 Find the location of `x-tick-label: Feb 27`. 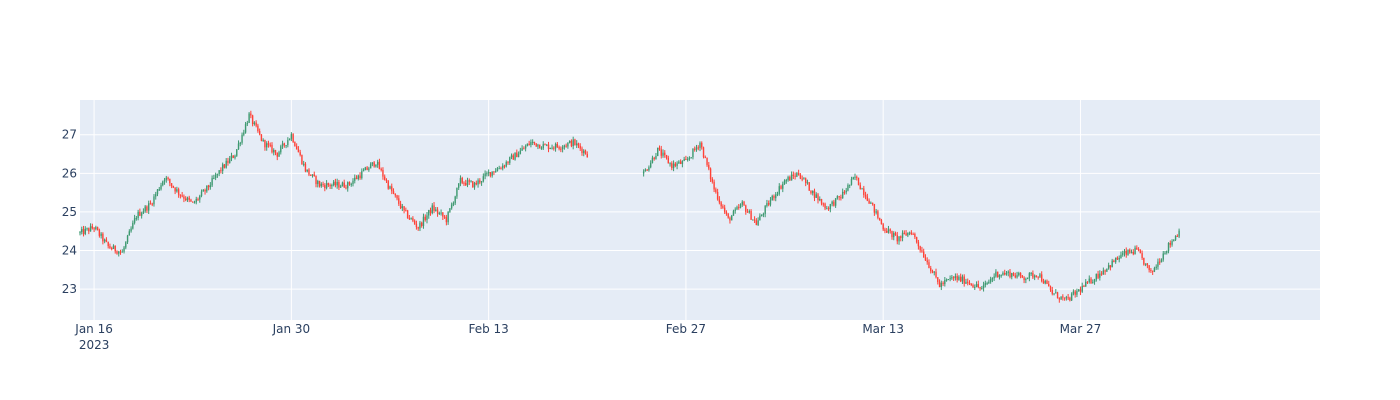

x-tick-label: Feb 27 is located at coordinates (686, 329).